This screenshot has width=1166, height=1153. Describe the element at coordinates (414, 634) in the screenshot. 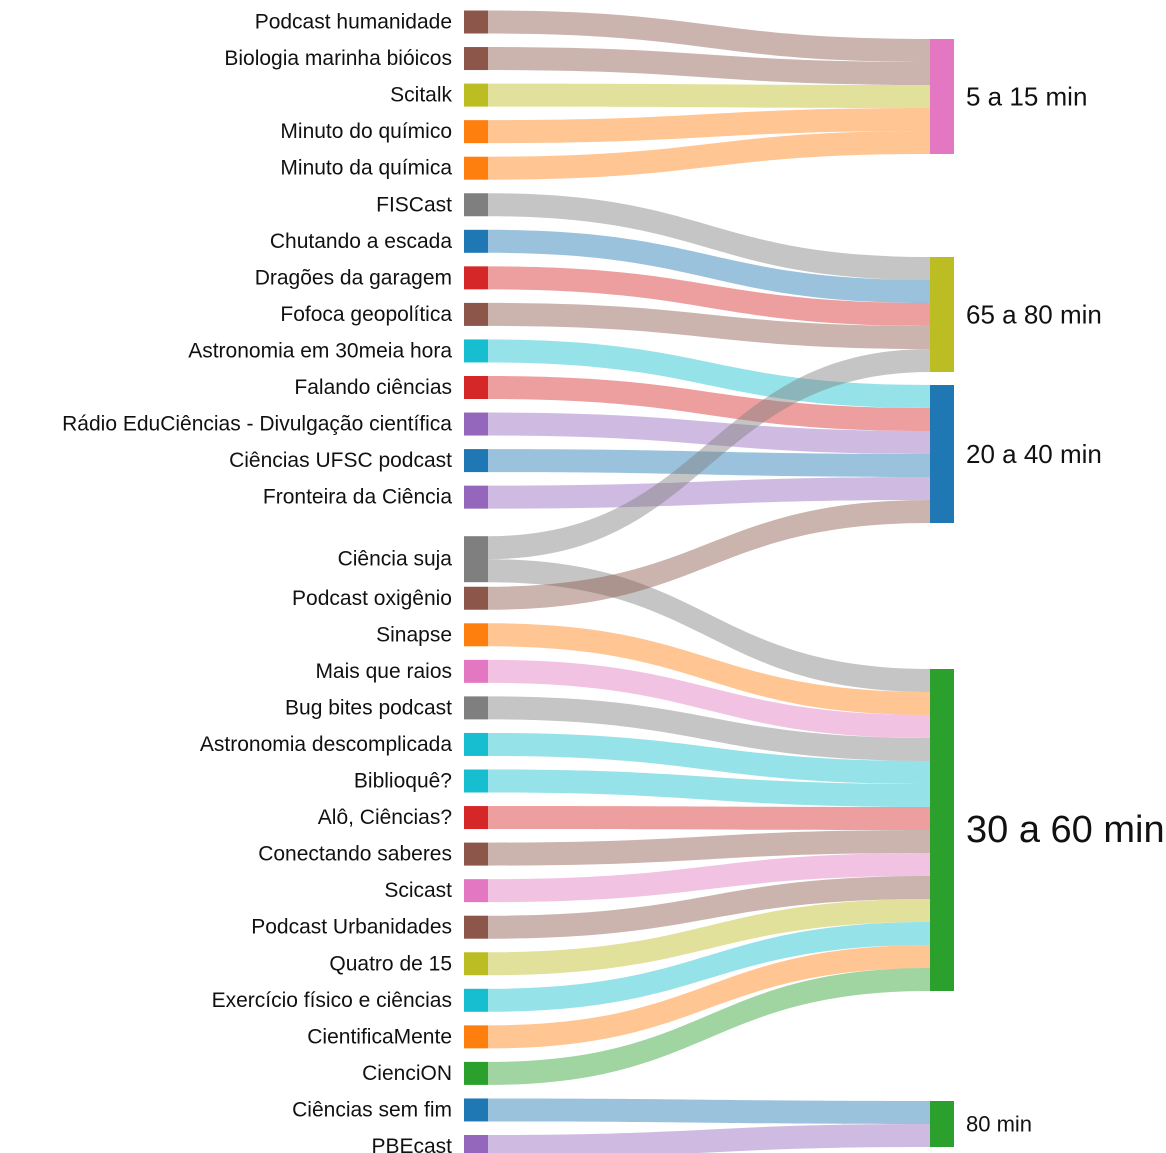

I see `source-label-sinapse: Sinapse` at that location.